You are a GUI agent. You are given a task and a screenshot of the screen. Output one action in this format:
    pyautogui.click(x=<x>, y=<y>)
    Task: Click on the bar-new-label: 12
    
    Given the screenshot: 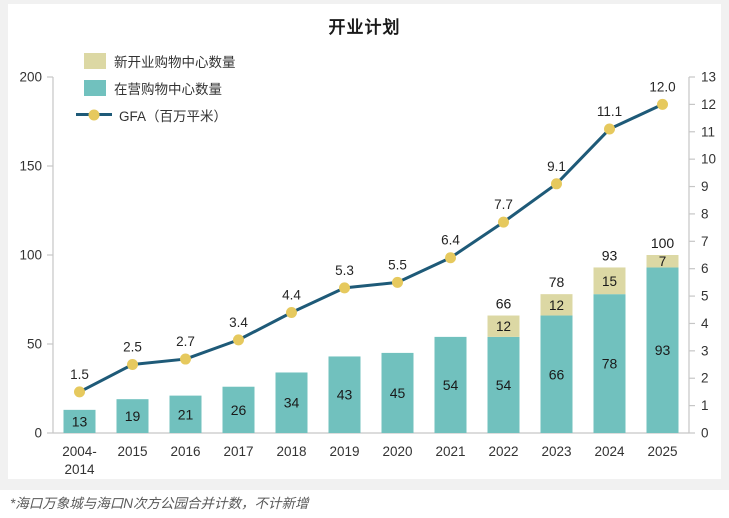 What is the action you would take?
    pyautogui.click(x=556, y=305)
    